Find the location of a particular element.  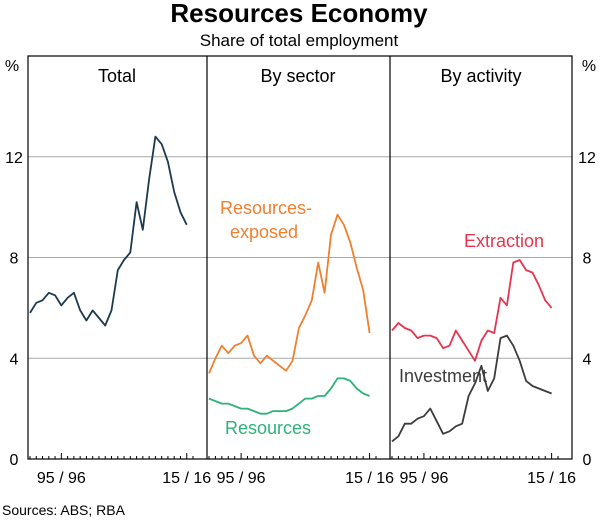

series-label-resources: Resources is located at coordinates (268, 428).